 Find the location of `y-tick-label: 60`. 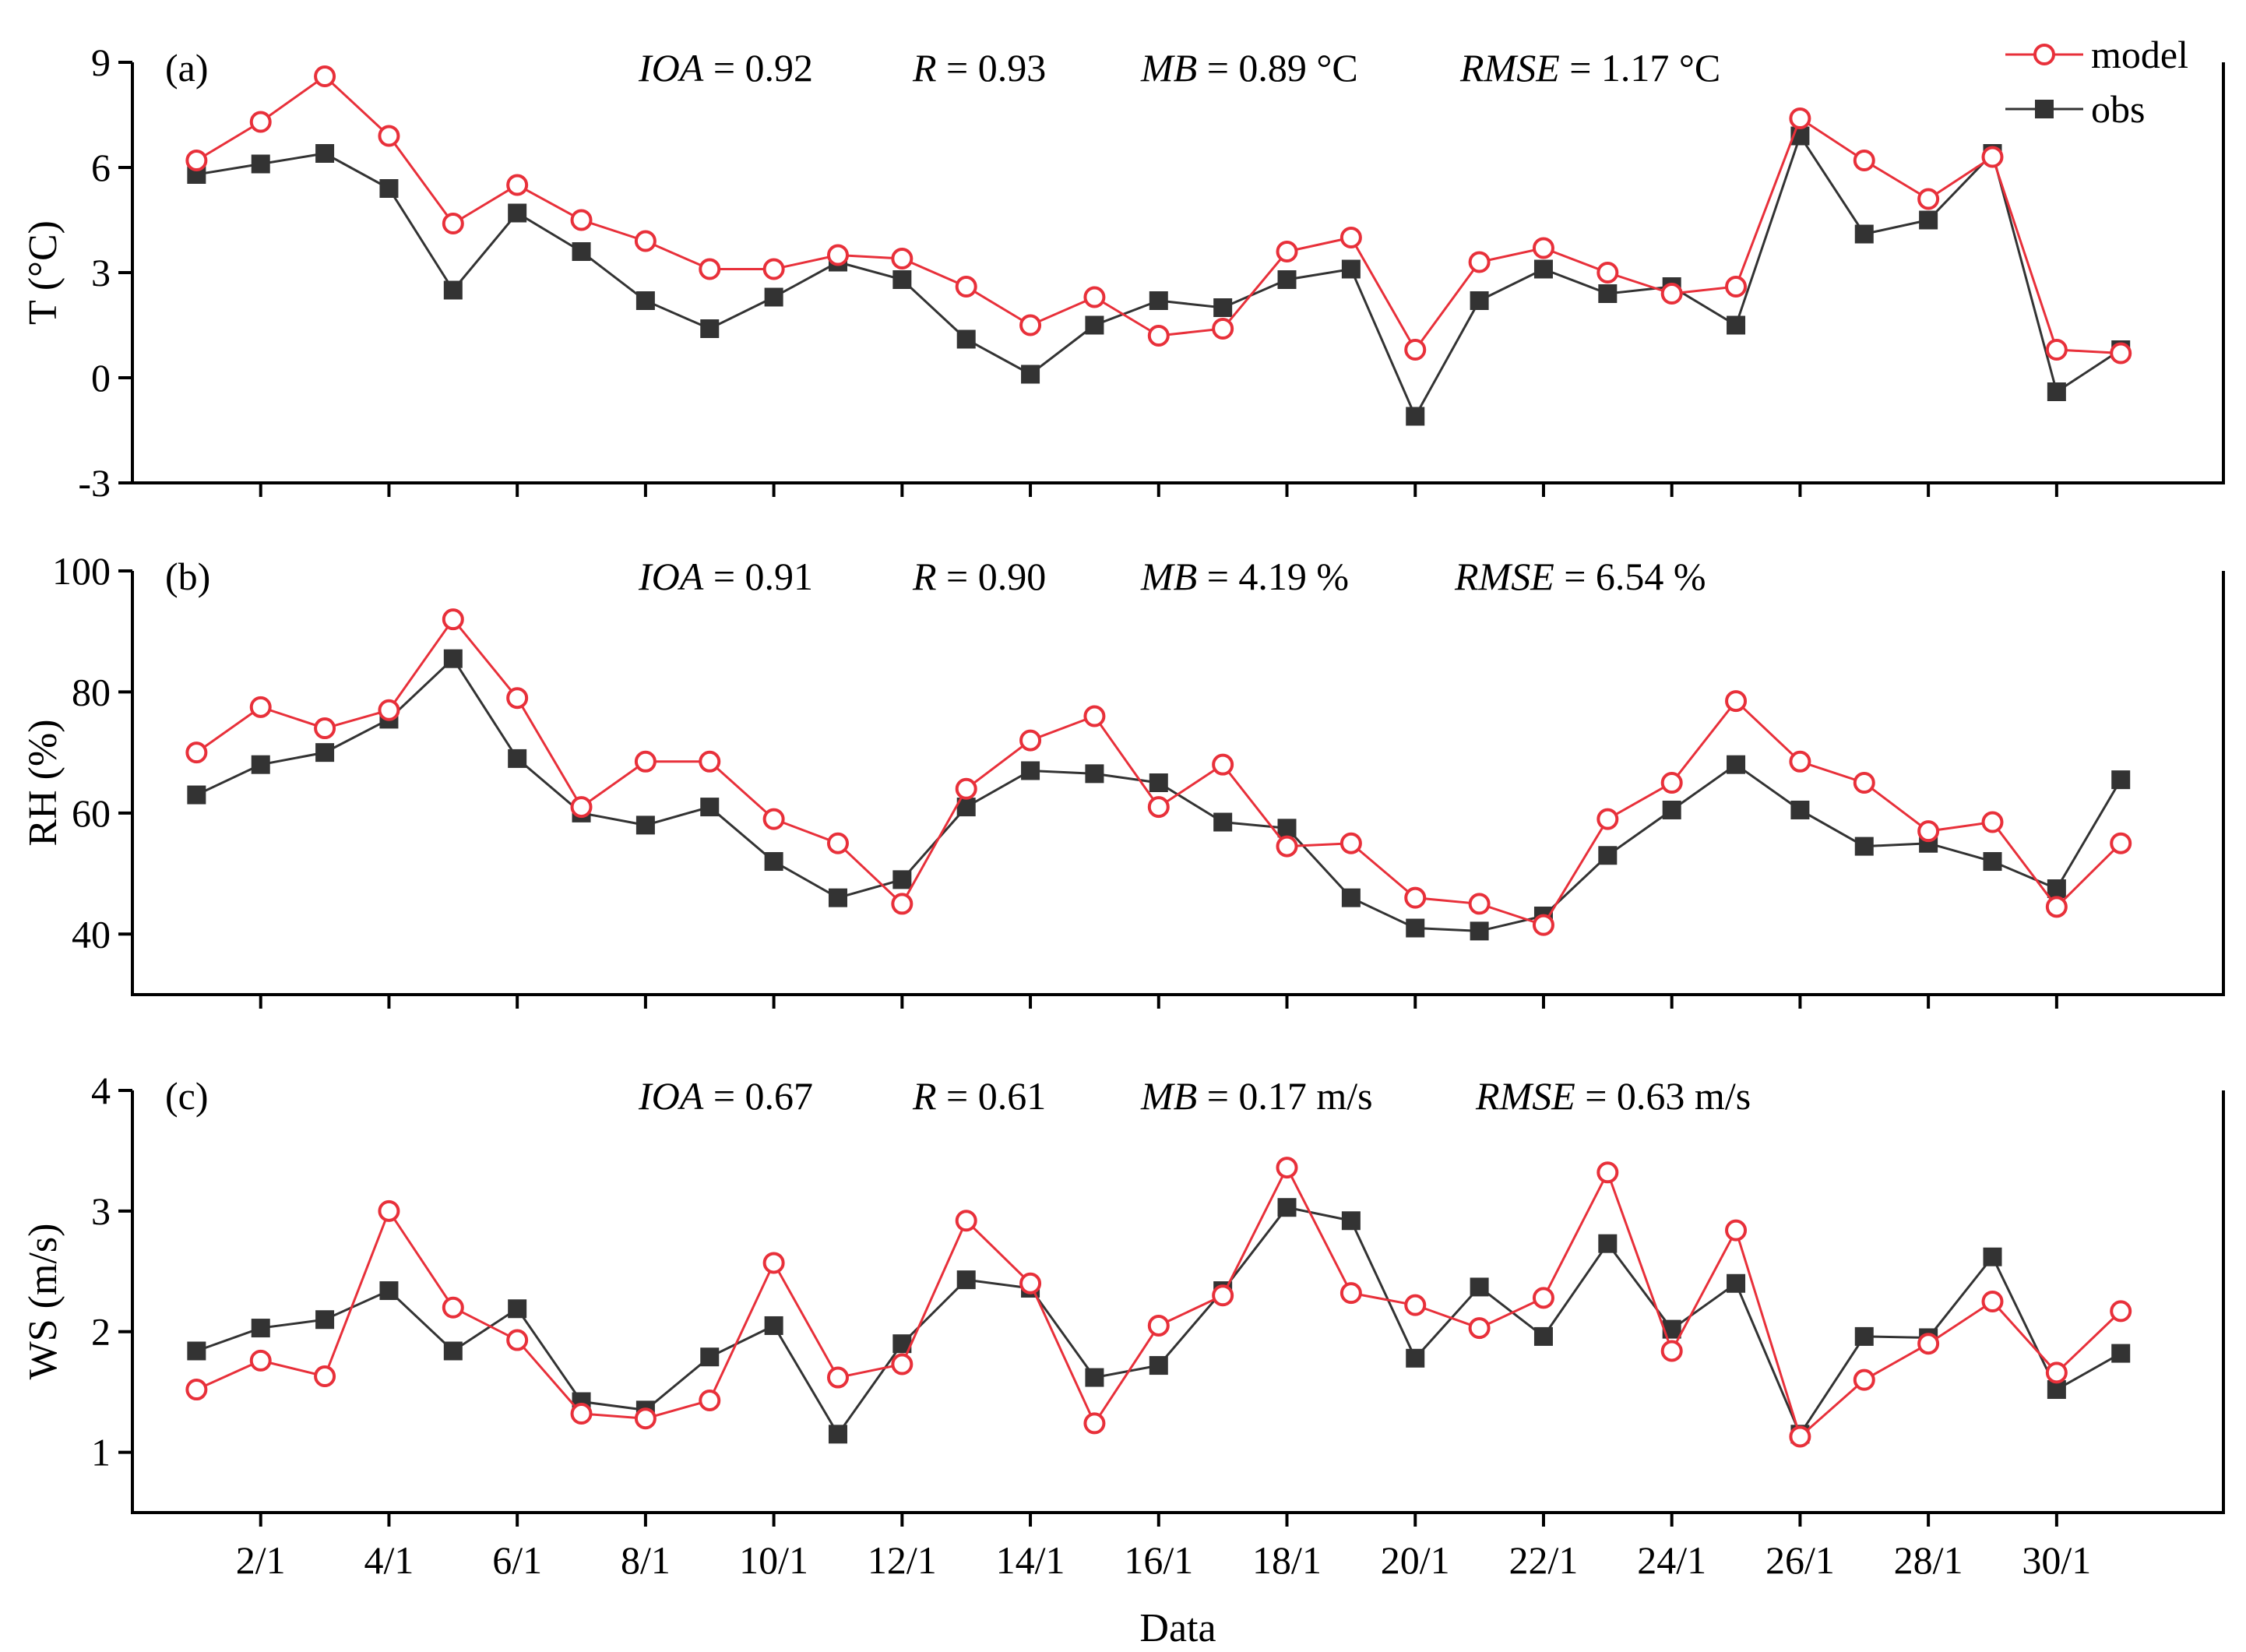

y-tick-label: 60 is located at coordinates (91, 813).